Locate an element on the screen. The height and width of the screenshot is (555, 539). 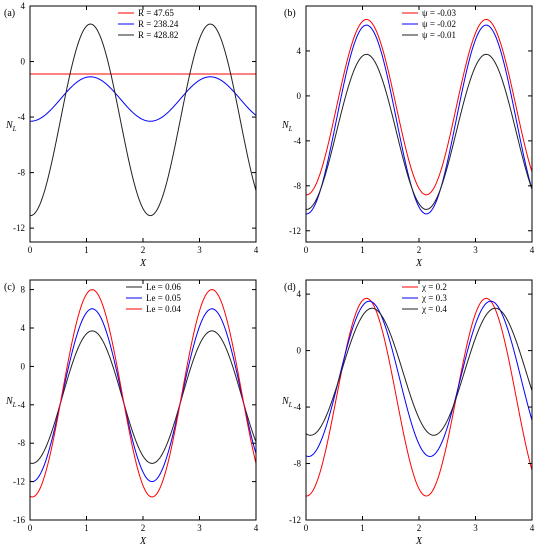
panel-label: (b) is located at coordinates (290, 13).